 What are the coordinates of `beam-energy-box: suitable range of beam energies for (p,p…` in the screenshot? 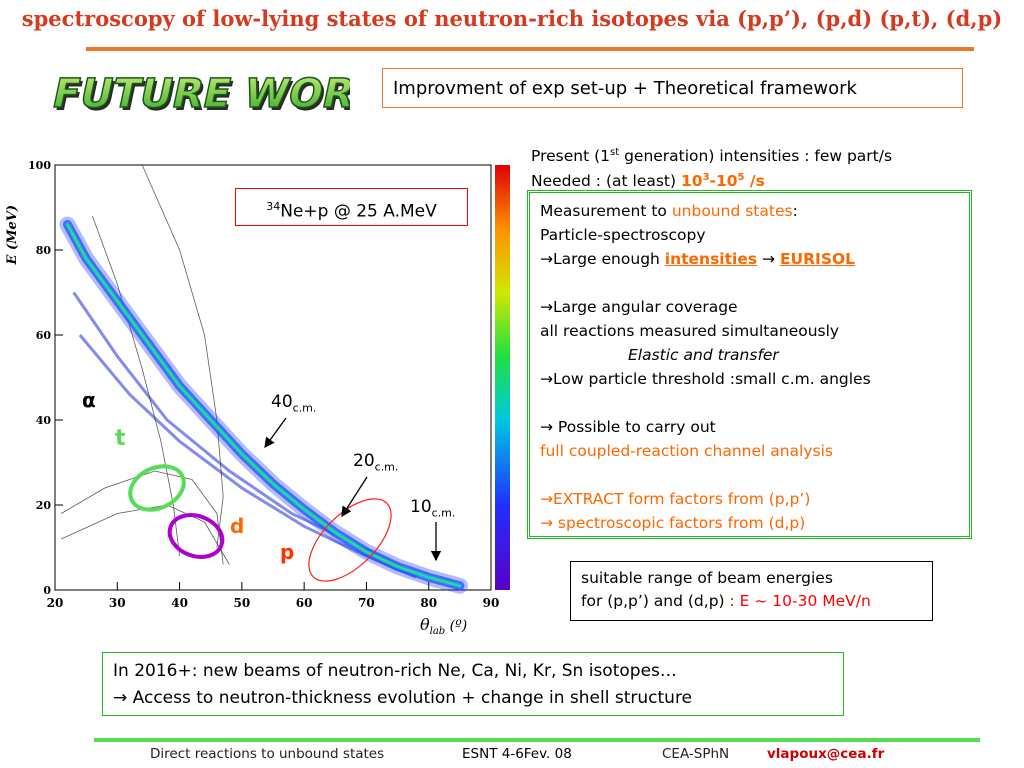 It's located at (751, 591).